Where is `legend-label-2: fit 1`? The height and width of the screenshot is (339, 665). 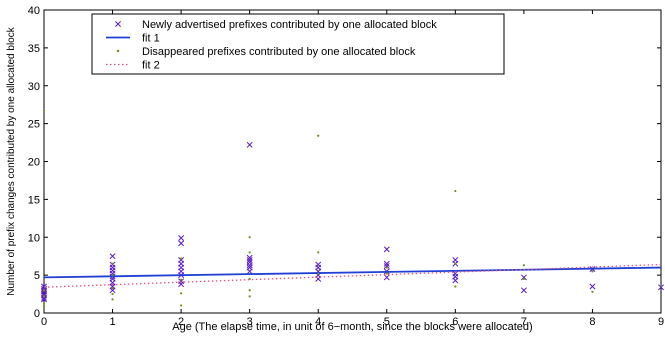
legend-label-2: fit 1 is located at coordinates (151, 39).